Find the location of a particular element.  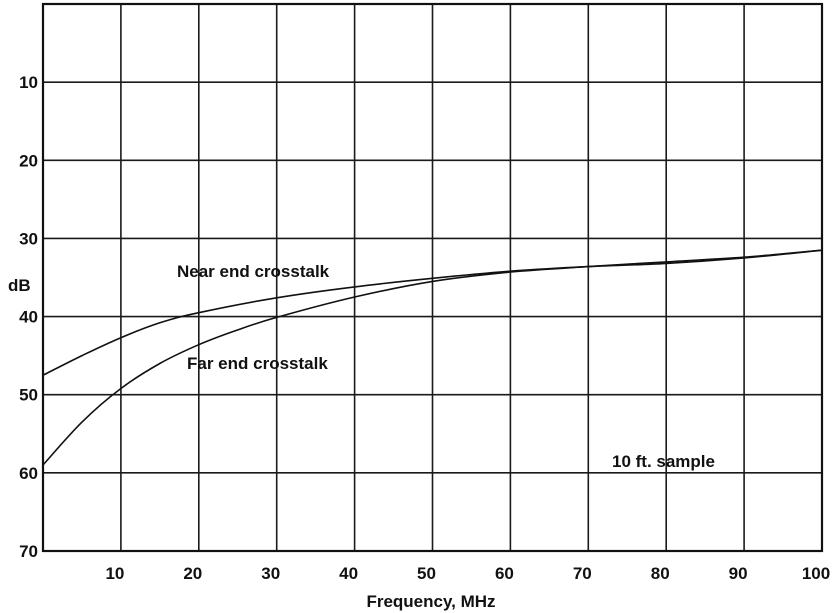

near-end-crosstalk-label: Near end crosstalk is located at coordinates (253, 271).